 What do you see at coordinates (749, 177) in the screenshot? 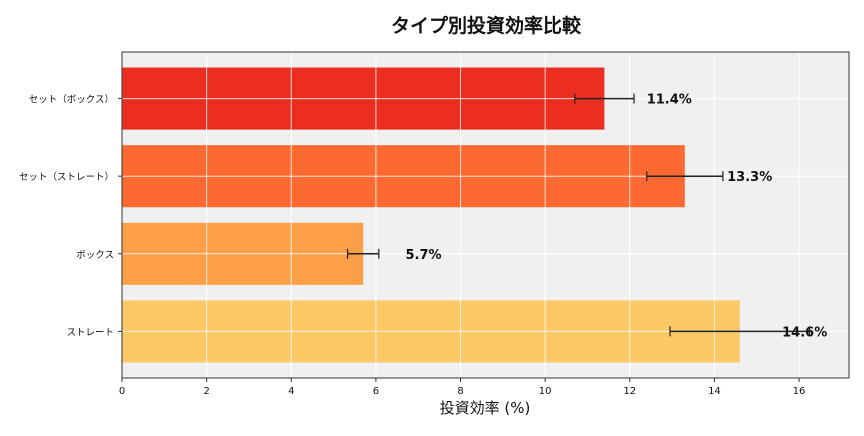
I see `data-label: 13.3%` at bounding box center [749, 177].